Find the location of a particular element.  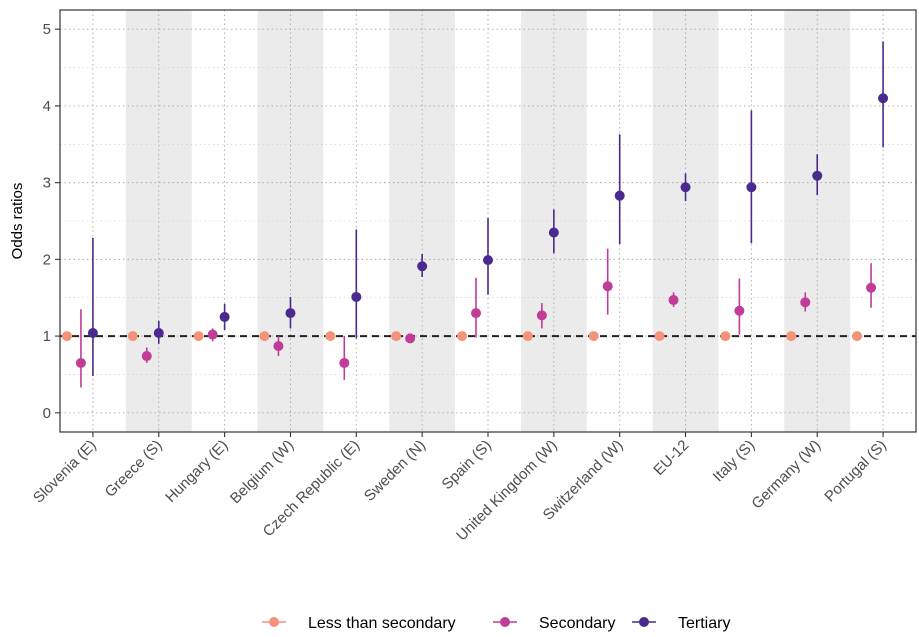

series-less-than-secondary is located at coordinates (462, 336).